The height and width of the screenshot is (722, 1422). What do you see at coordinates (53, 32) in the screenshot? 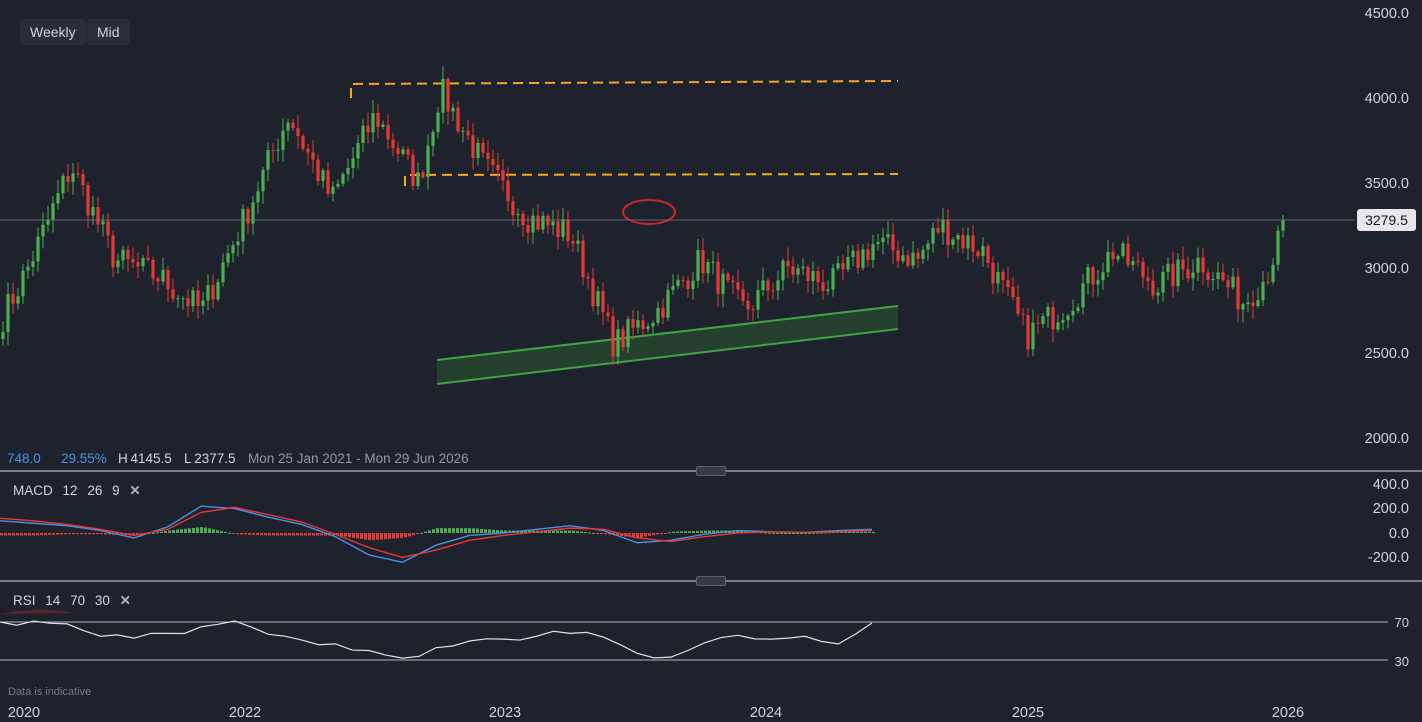
I see `interval-button: Weekly` at bounding box center [53, 32].